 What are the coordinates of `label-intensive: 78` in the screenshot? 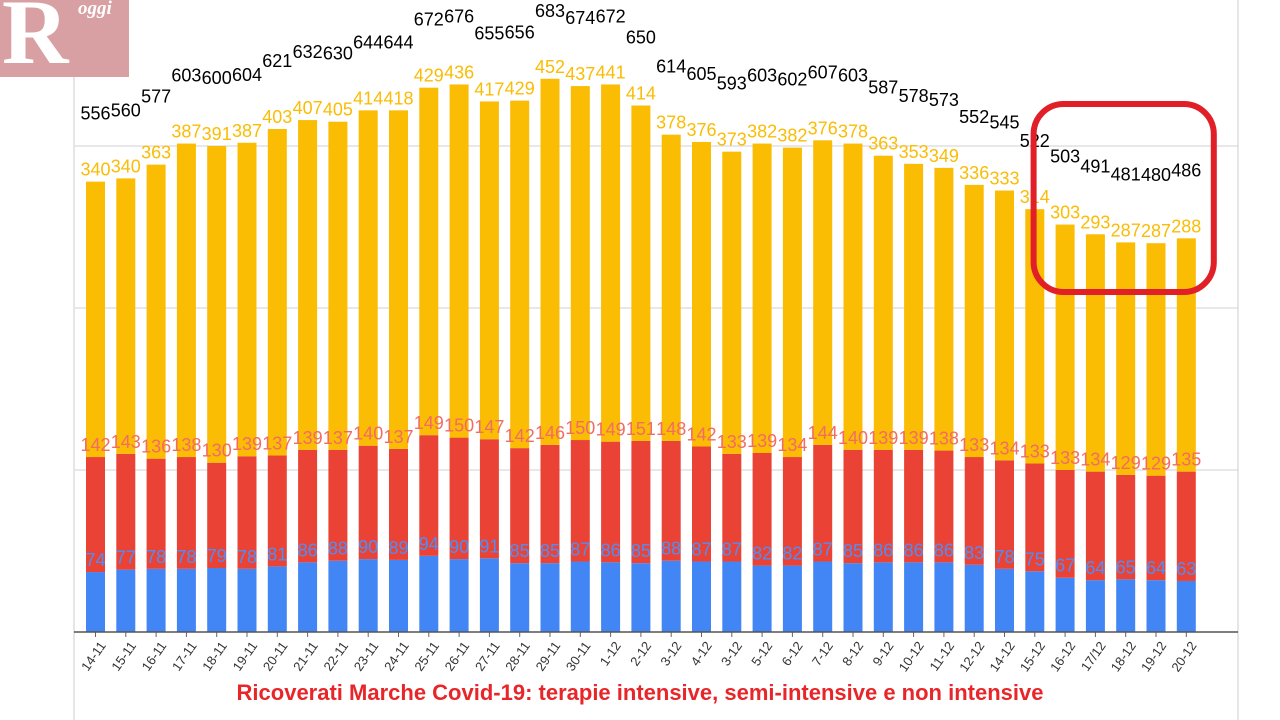 It's located at (186, 557).